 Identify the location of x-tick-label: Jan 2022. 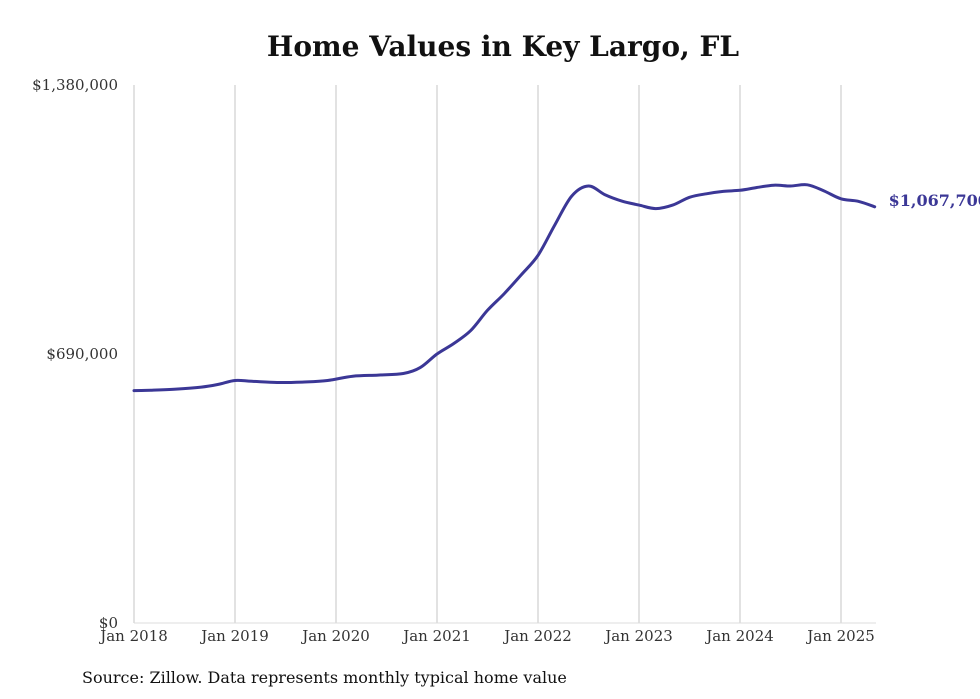
(537, 636).